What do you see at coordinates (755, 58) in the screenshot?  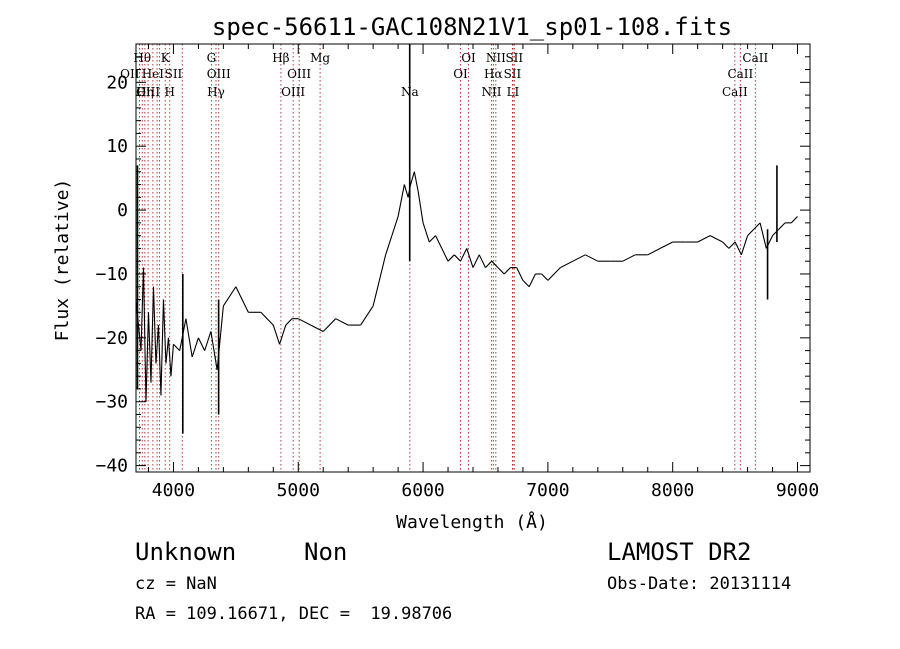 I see `line-label-28: CaII` at bounding box center [755, 58].